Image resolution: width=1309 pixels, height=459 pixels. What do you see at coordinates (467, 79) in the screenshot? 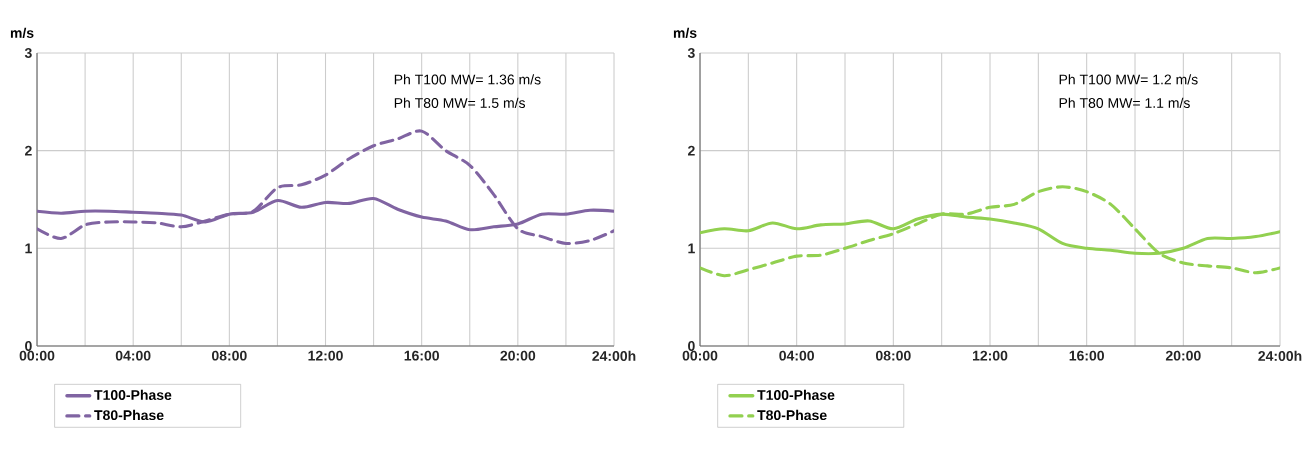
I see `annotation: Ph T100 MW= 1.36 m/s` at bounding box center [467, 79].